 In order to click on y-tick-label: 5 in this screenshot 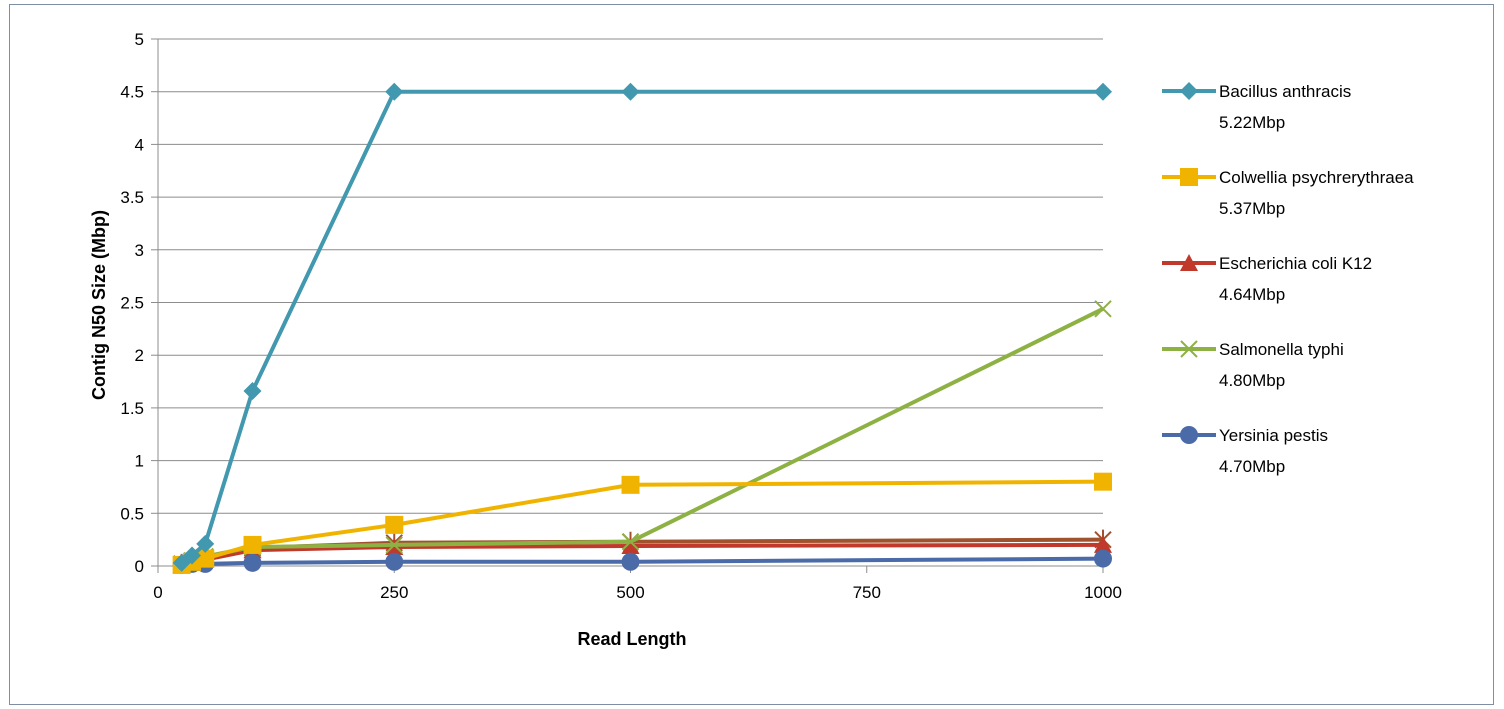, I will do `click(139, 39)`.